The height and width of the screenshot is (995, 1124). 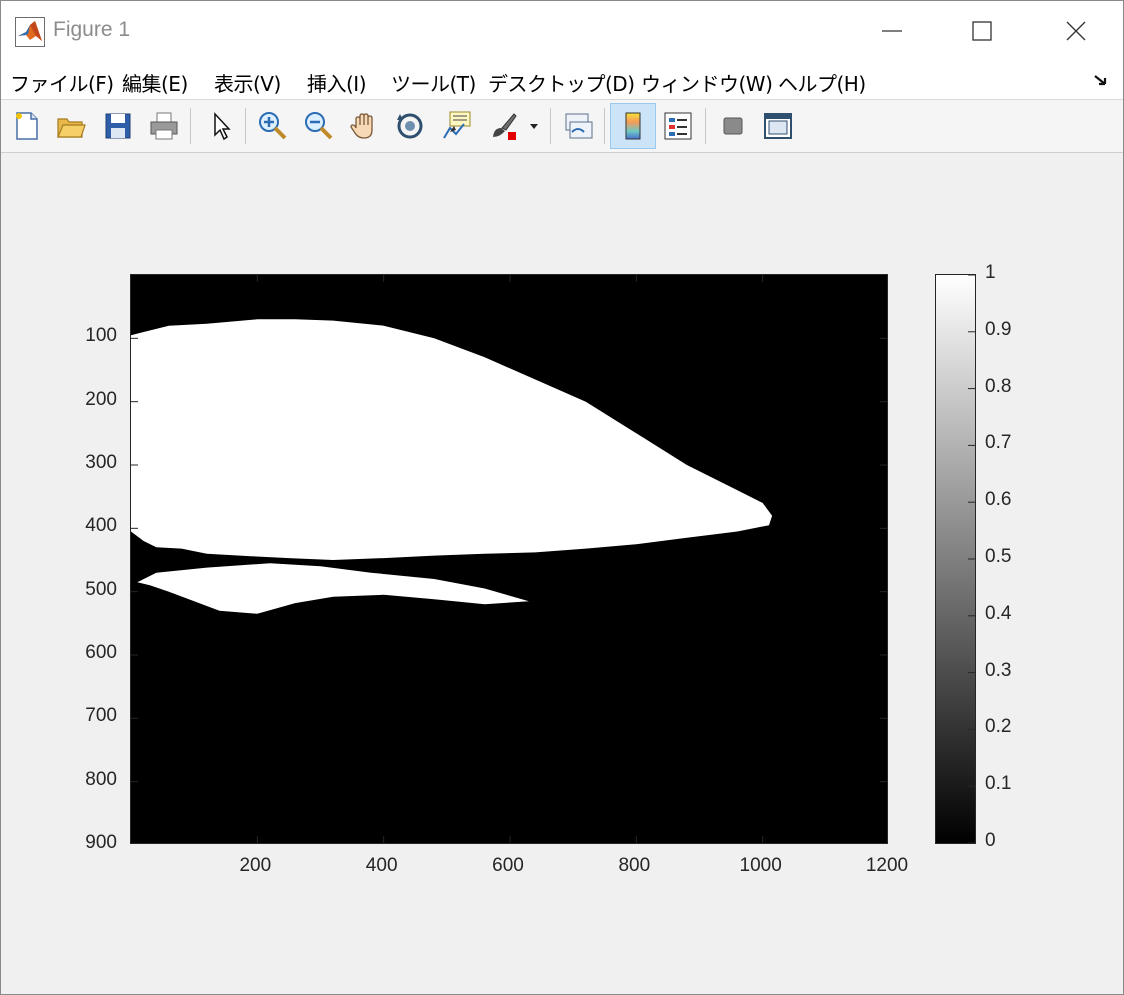 I want to click on dark-hole, so click(x=144, y=561).